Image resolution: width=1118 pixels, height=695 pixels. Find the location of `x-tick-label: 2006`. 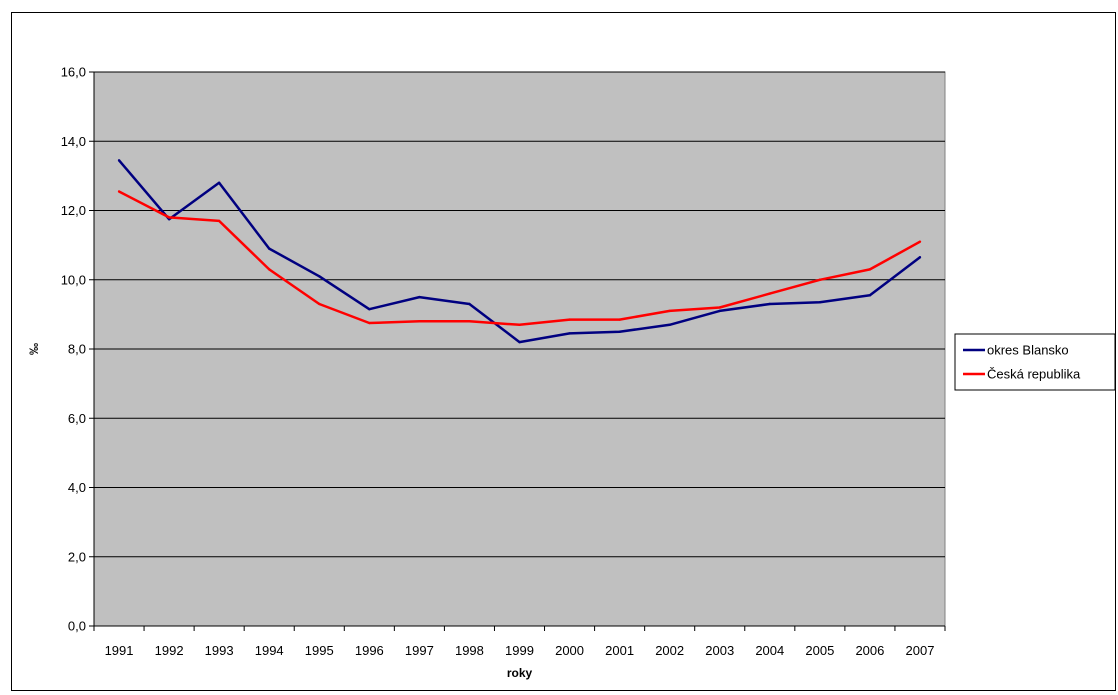

x-tick-label: 2006 is located at coordinates (869, 650).